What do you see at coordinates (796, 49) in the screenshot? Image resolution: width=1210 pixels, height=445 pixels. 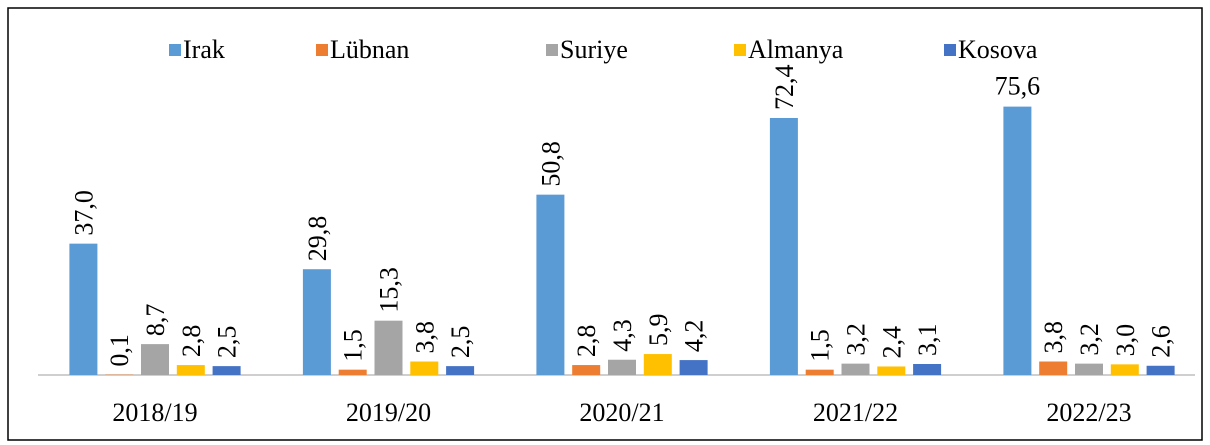 I see `legend-label: Almanya` at bounding box center [796, 49].